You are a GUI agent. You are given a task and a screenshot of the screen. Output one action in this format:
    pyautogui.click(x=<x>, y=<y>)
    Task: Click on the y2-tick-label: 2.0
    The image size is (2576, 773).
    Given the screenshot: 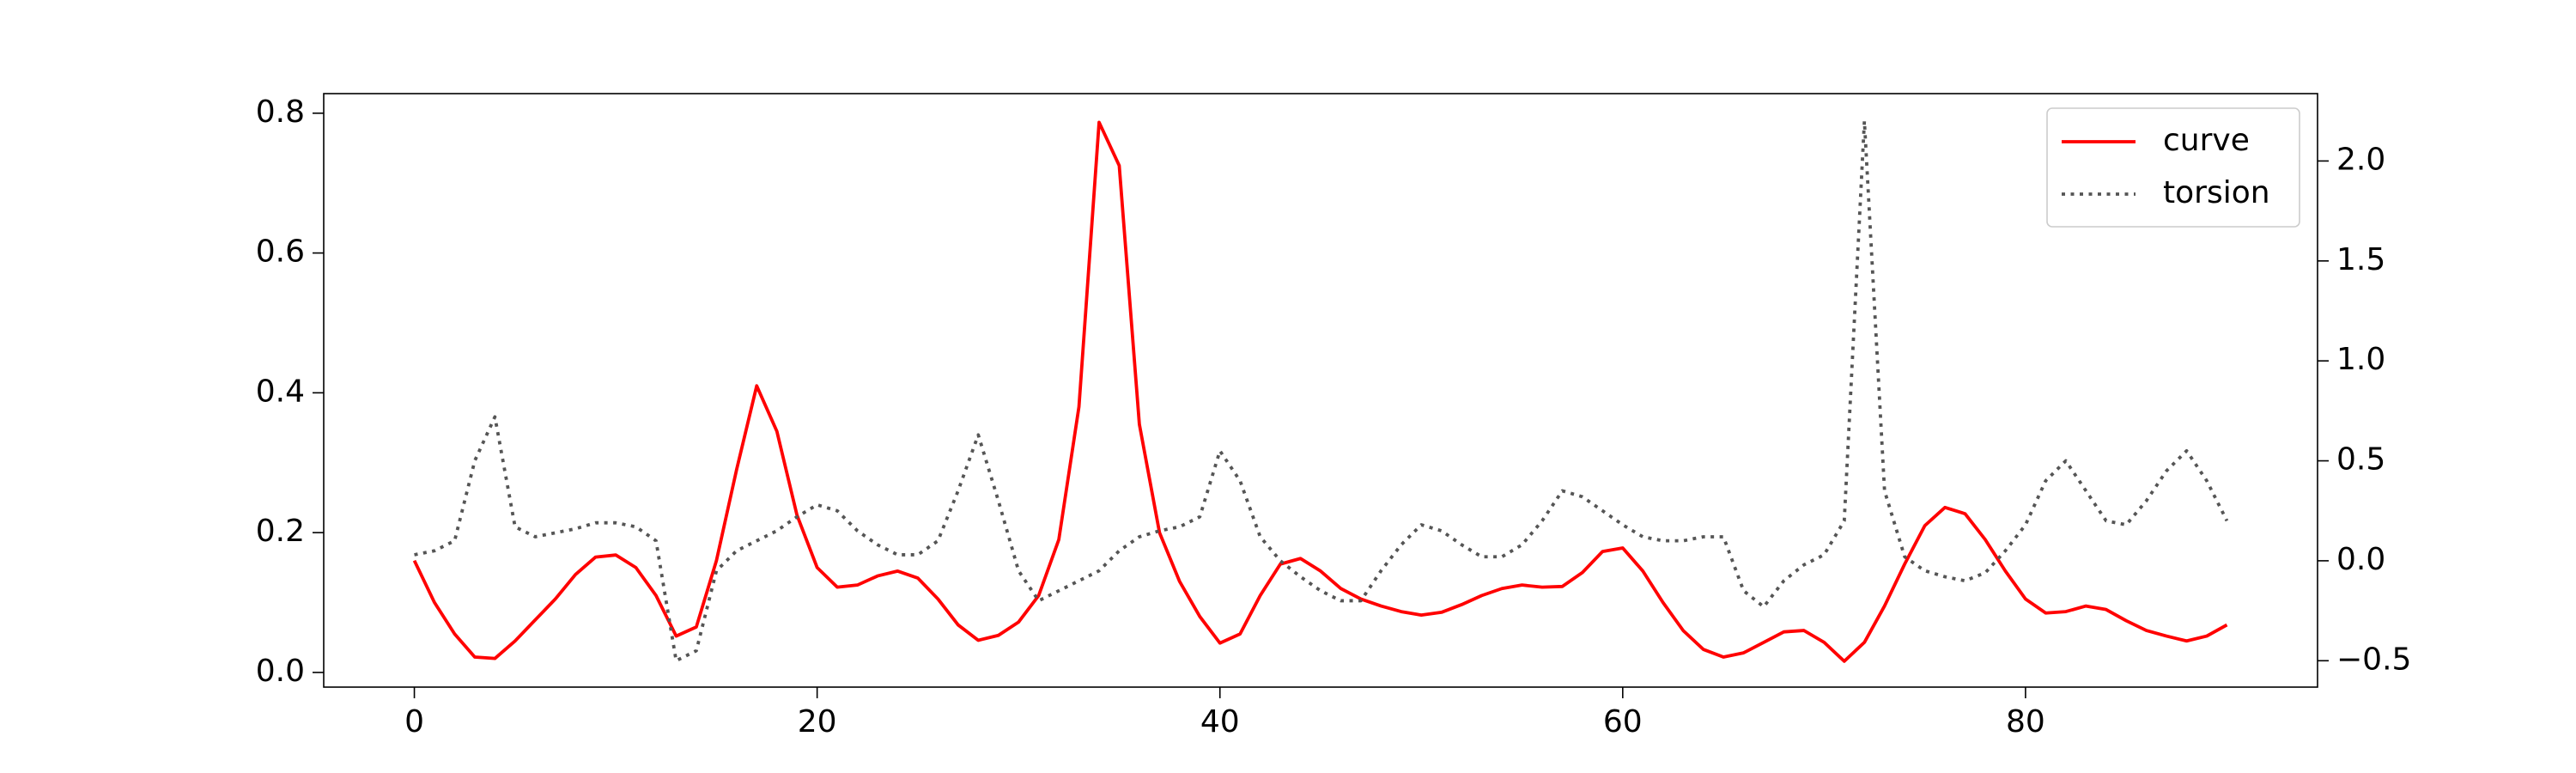 What is the action you would take?
    pyautogui.click(x=2361, y=159)
    